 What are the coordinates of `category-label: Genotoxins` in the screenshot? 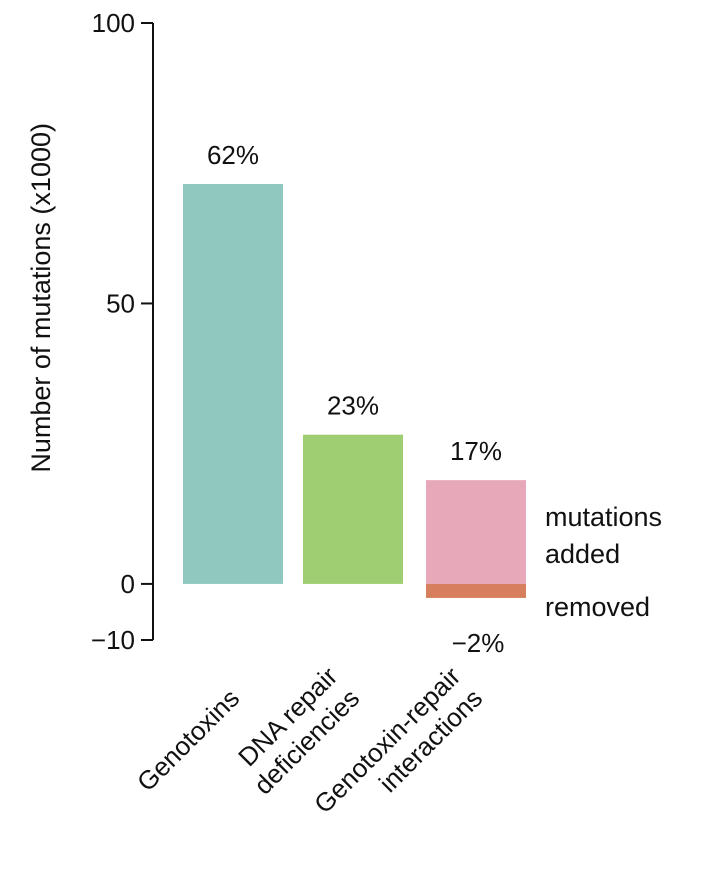 It's located at (188, 740).